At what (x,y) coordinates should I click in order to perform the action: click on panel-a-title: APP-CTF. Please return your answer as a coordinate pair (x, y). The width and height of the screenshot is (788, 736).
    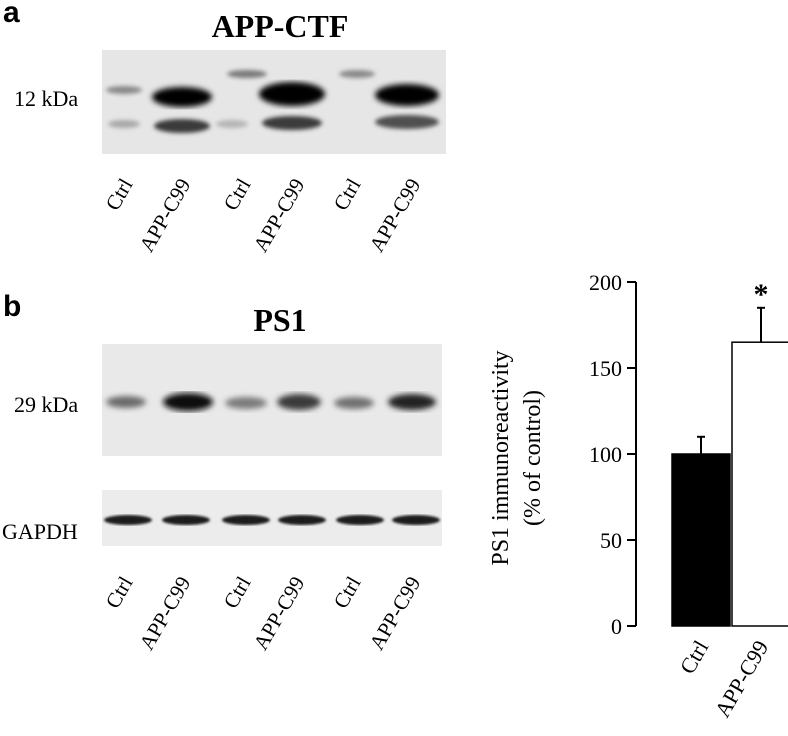
    Looking at the image, I should click on (280, 26).